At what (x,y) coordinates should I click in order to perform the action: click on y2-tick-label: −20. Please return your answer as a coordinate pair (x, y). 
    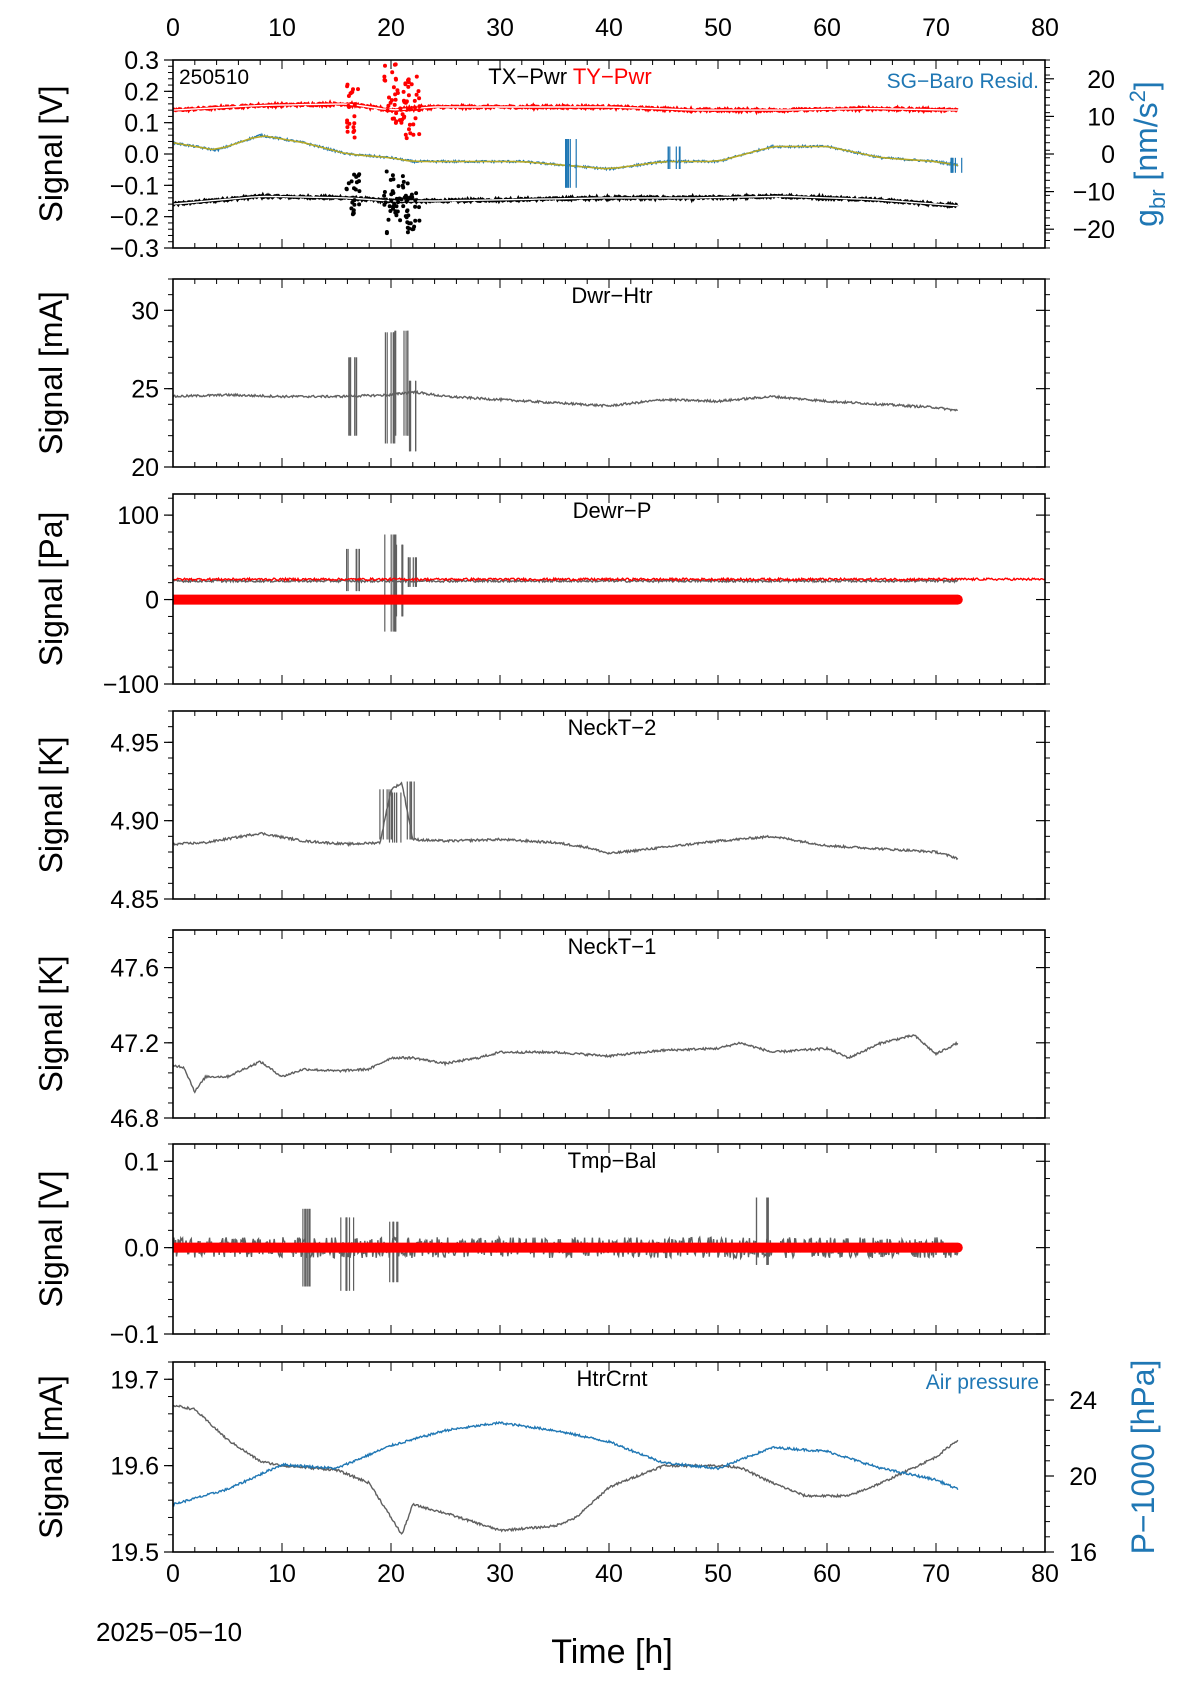
    Looking at the image, I should click on (1094, 230).